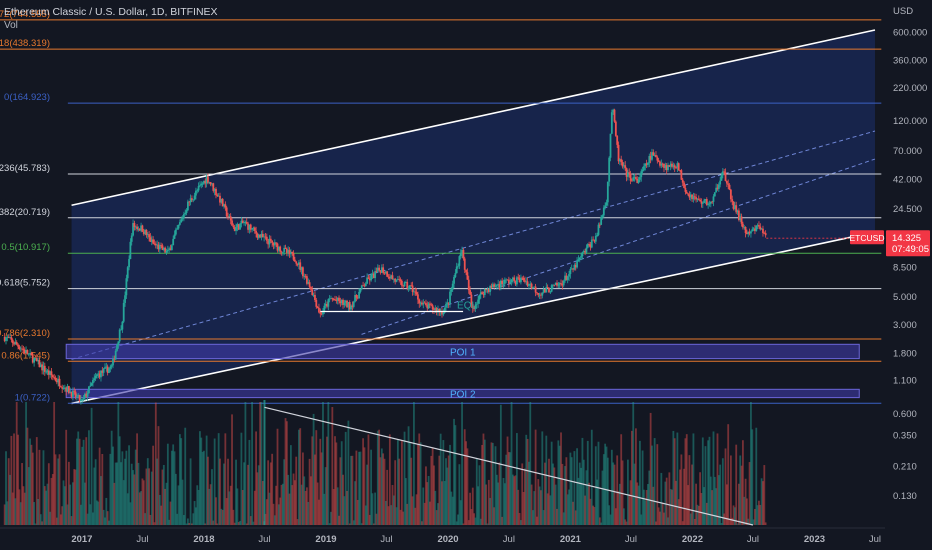 This screenshot has width=932, height=550. What do you see at coordinates (81, 539) in the screenshot?
I see `time-tick-label: 2017` at bounding box center [81, 539].